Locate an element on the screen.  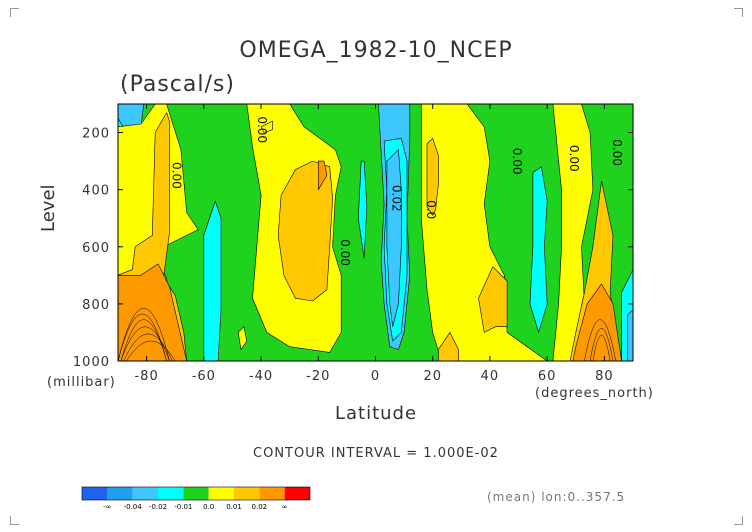
contour-label-5: 0.00 is located at coordinates (517, 161).